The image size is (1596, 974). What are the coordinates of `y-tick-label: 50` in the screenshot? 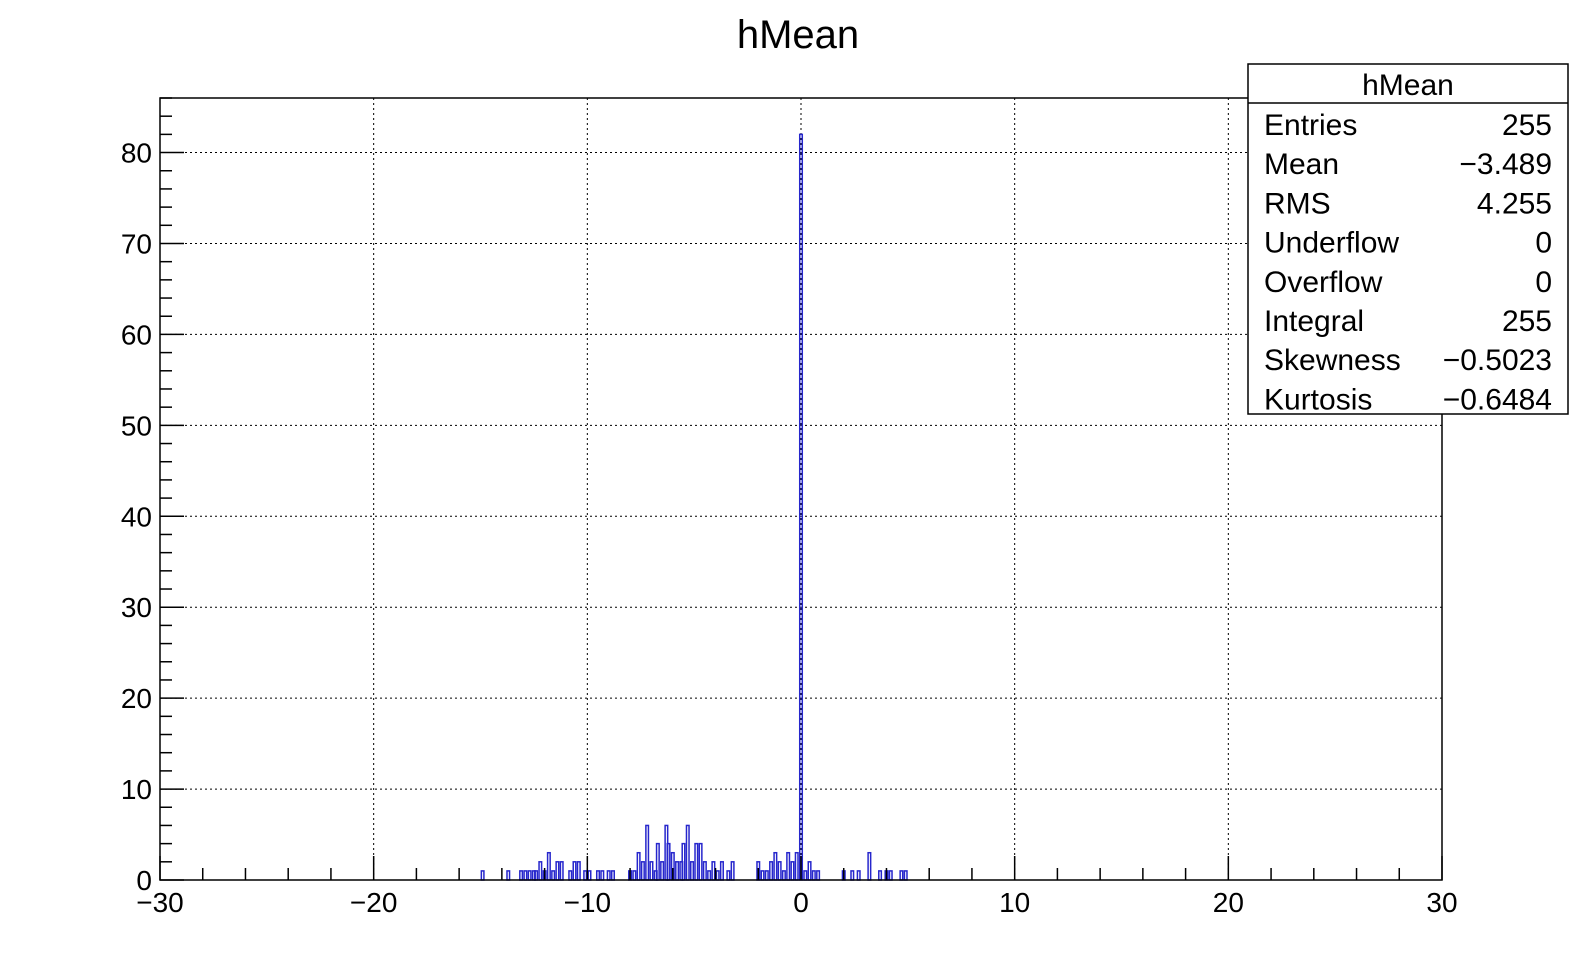 It's located at (136, 425).